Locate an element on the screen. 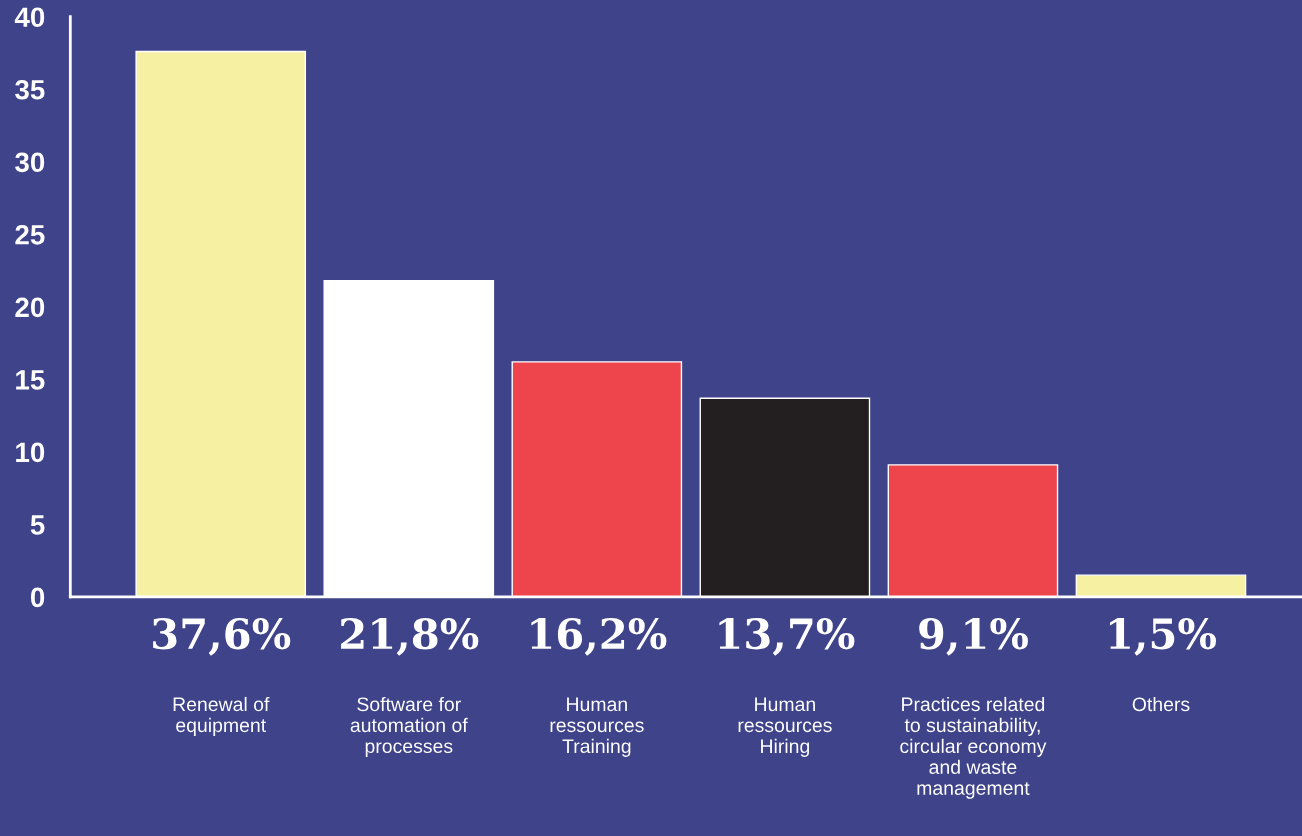 This screenshot has width=1302, height=836. x-tick-label: Human ressources Training is located at coordinates (597, 727).